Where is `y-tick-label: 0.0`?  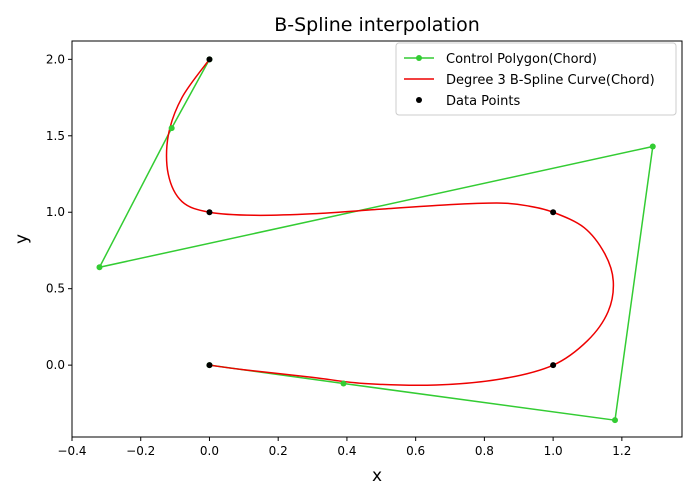 y-tick-label: 0.0 is located at coordinates (55, 365).